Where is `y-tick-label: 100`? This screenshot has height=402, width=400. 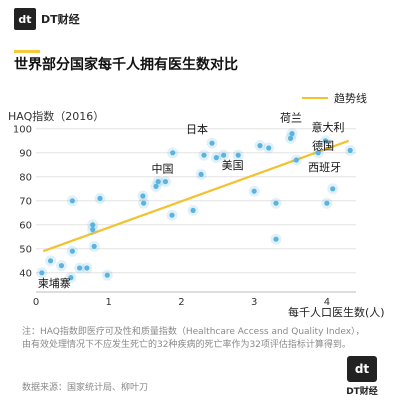
y-tick-label: 100 is located at coordinates (22, 129).